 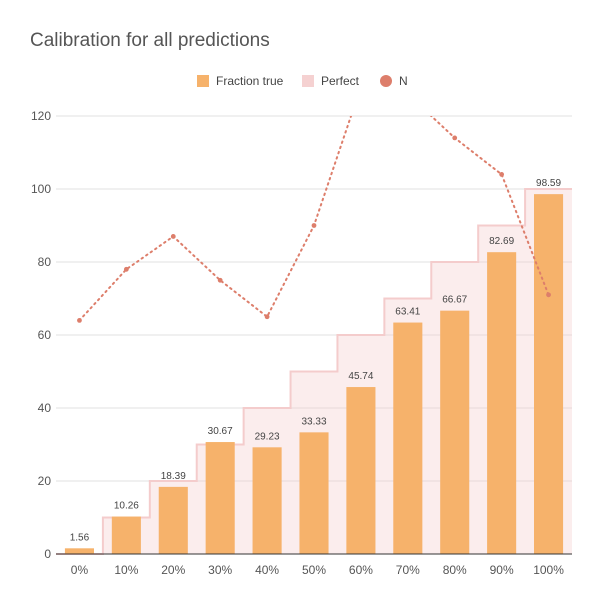 I want to click on data-label: 63.41, so click(x=407, y=312).